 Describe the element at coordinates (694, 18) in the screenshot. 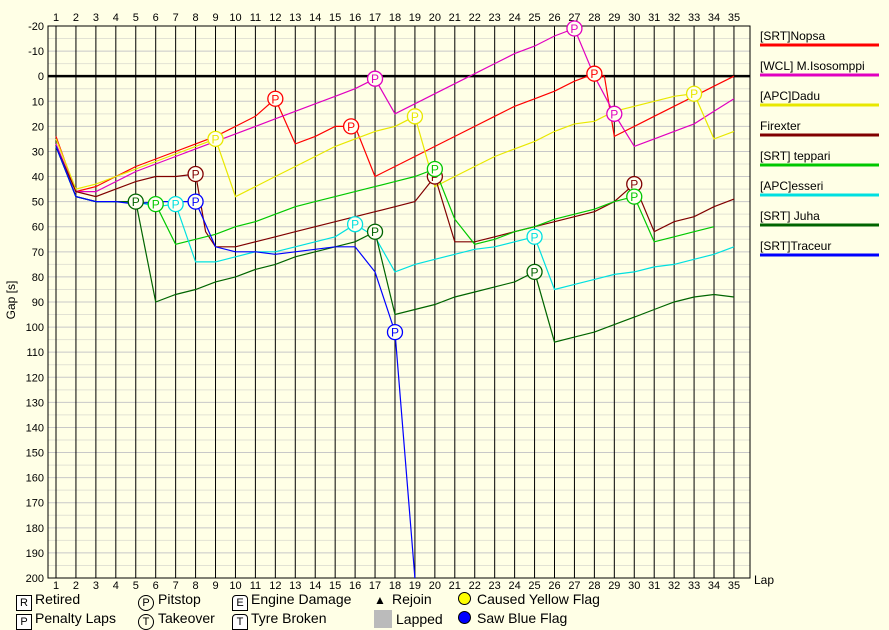

I see `x-tick-label-top: 33` at that location.